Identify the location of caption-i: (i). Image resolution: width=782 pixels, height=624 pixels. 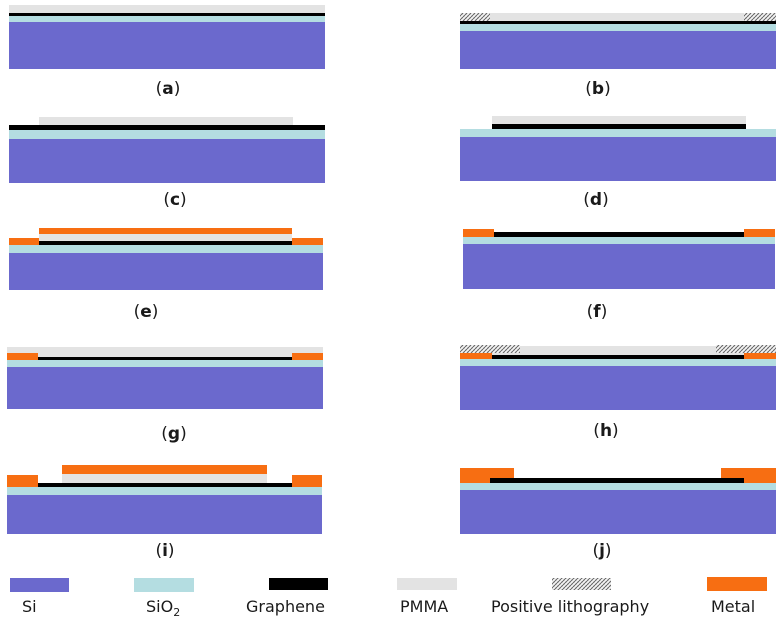
(164, 551).